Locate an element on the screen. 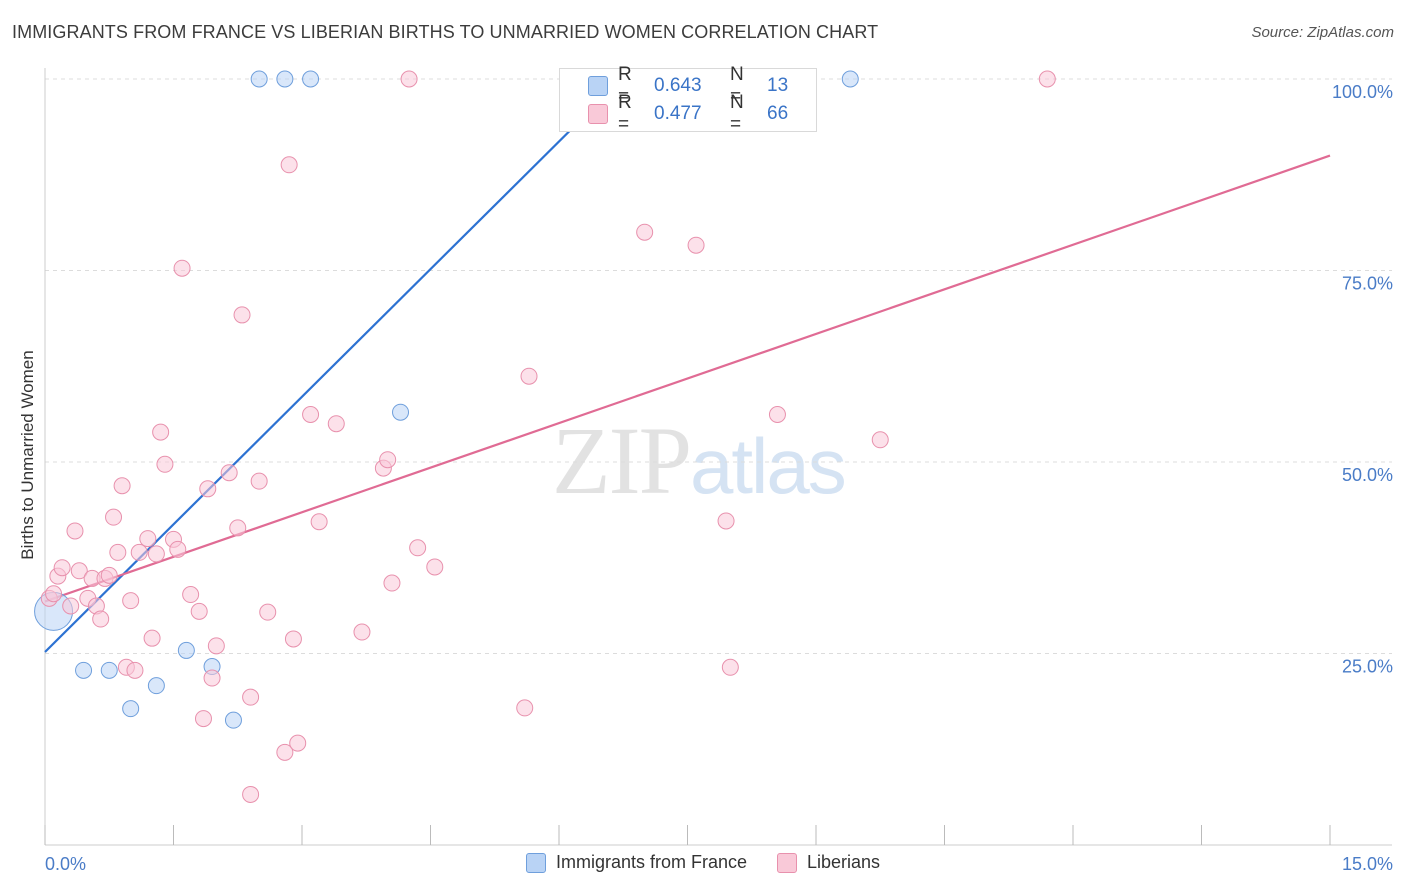 The height and width of the screenshot is (892, 1406). legend-label-liberians: Liberians is located at coordinates (844, 862).